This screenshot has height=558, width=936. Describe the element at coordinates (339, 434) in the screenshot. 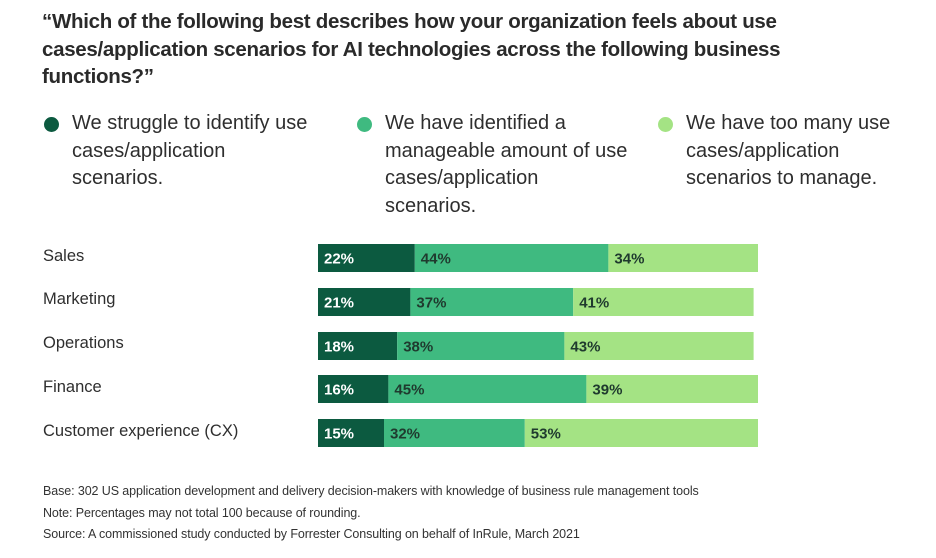

I see `bar-label-customer-experience-cx-struggle: 15%` at that location.